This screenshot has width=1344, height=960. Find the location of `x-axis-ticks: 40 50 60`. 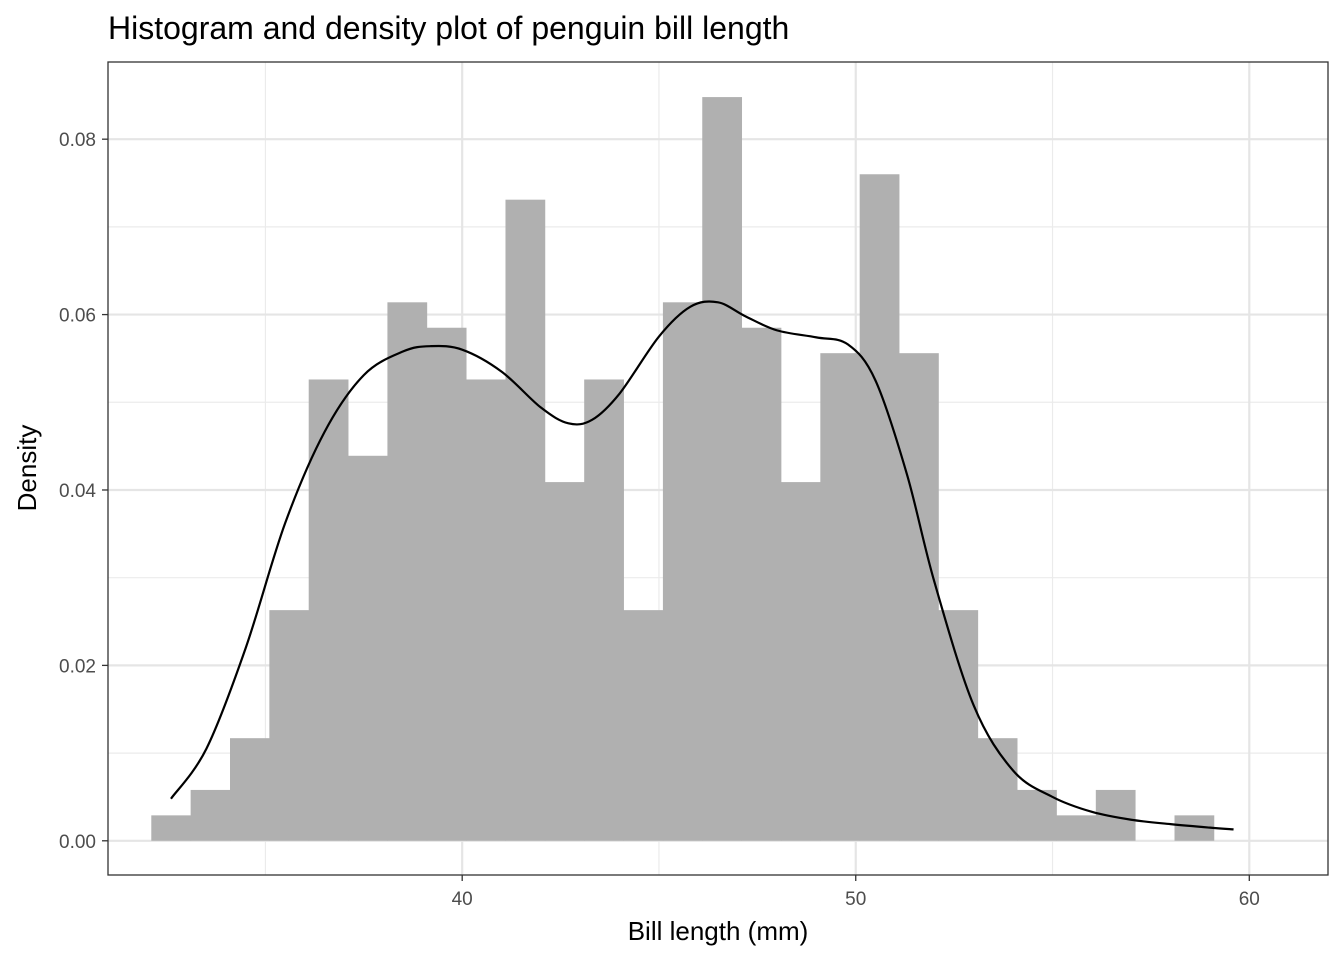

x-axis-ticks: 40 50 60 is located at coordinates (856, 892).